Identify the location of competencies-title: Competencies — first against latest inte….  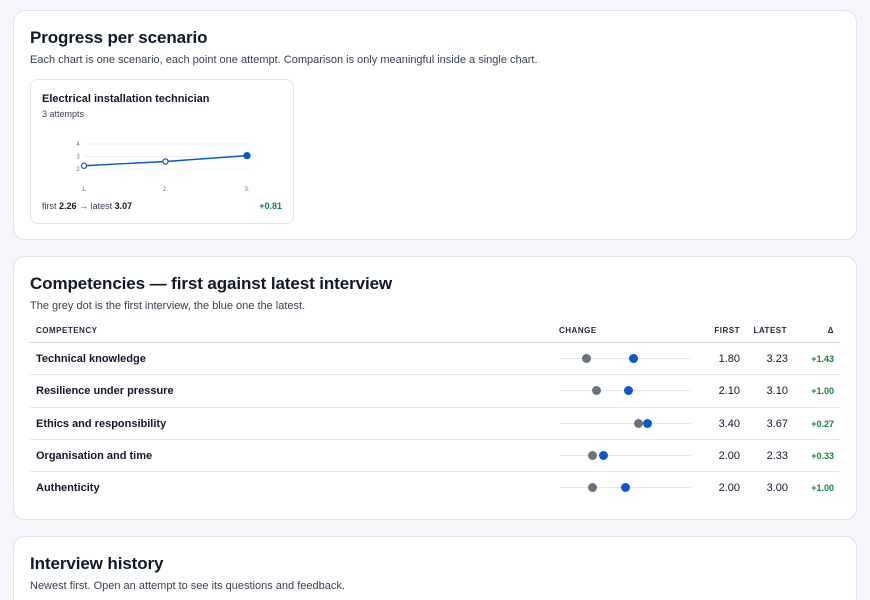
(211, 283).